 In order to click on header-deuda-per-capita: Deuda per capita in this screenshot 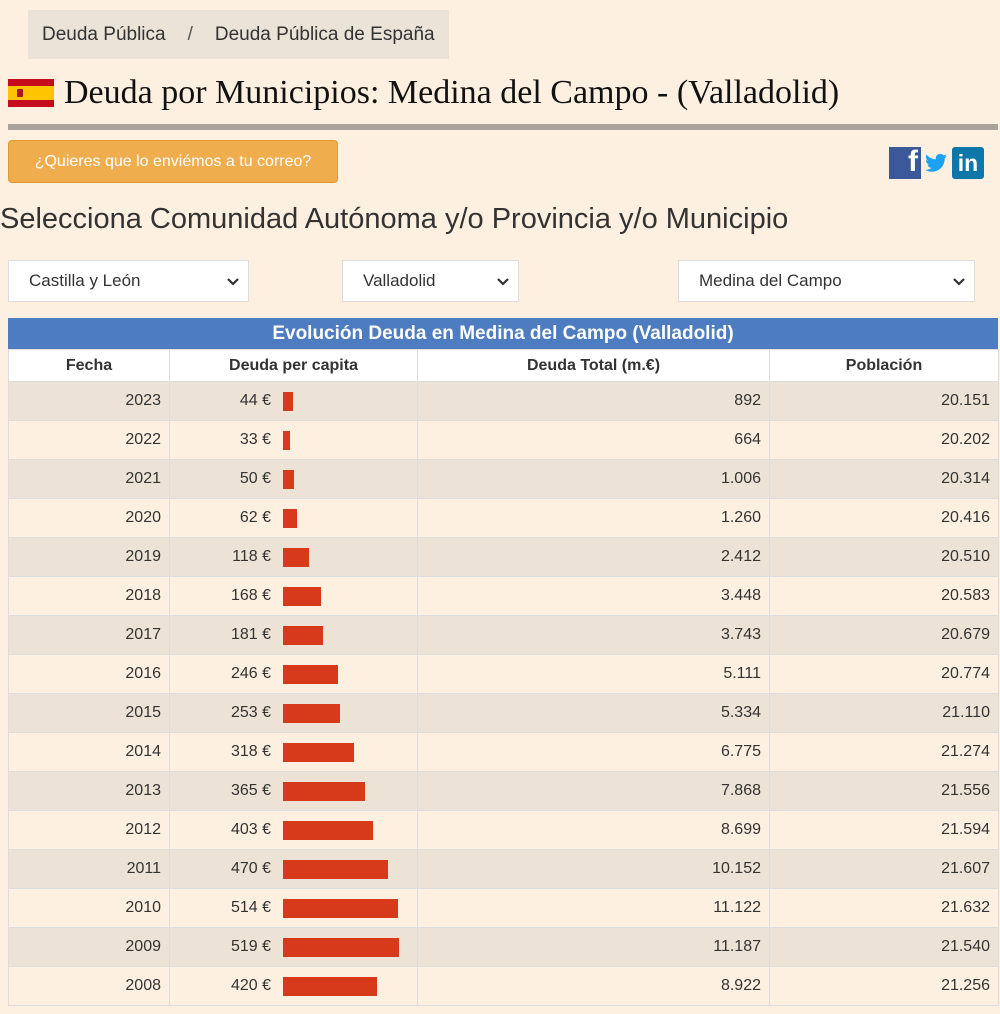, I will do `click(293, 365)`.